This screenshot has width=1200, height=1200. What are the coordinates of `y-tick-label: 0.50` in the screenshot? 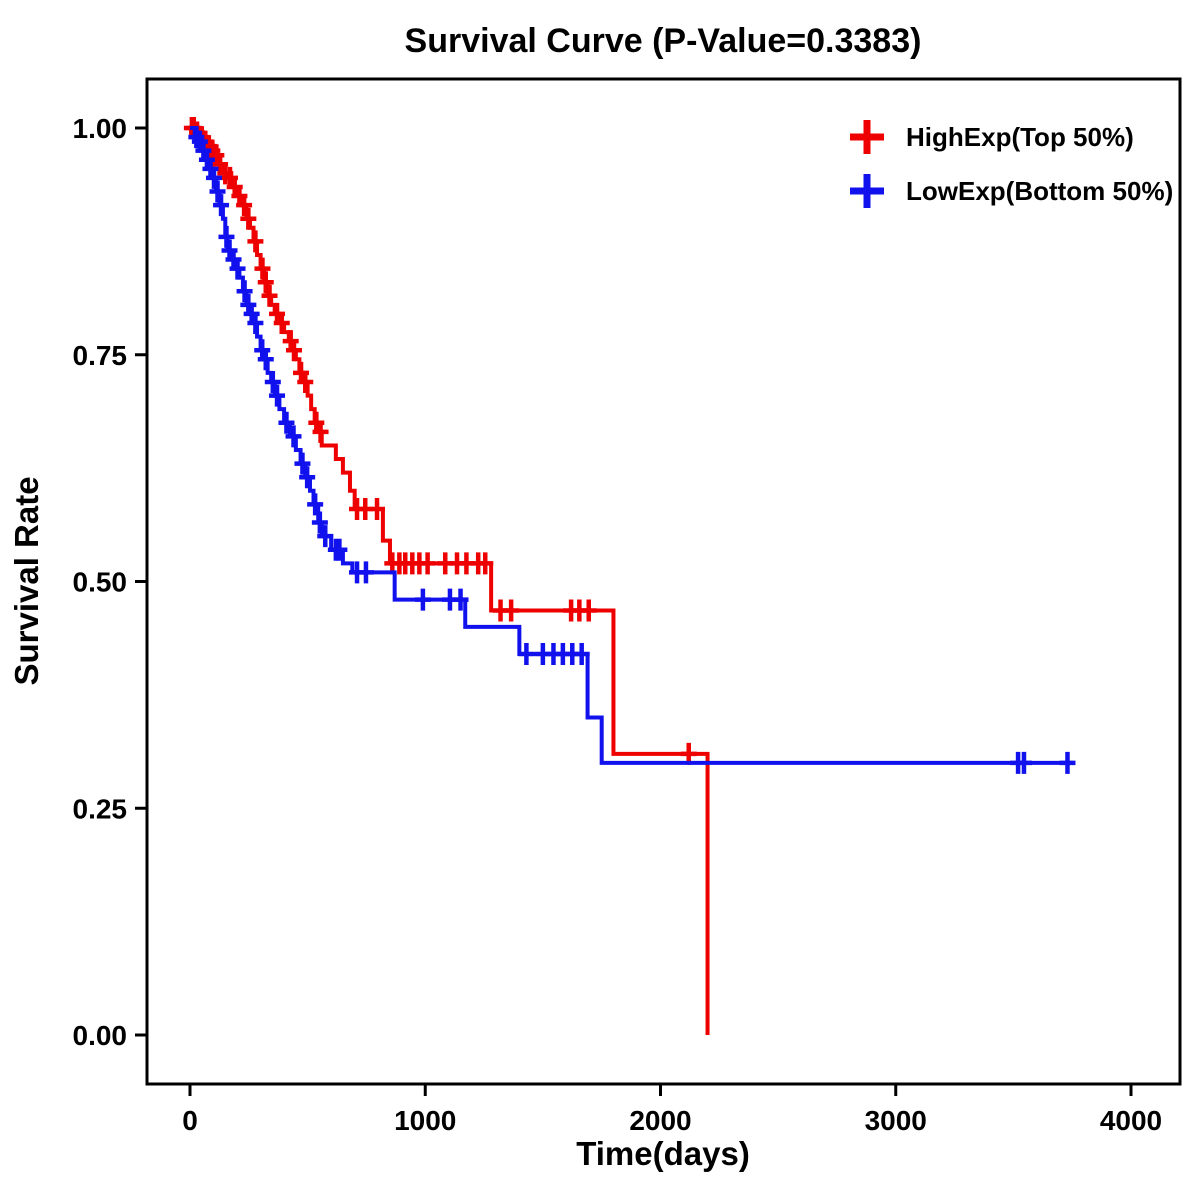 It's located at (100, 582).